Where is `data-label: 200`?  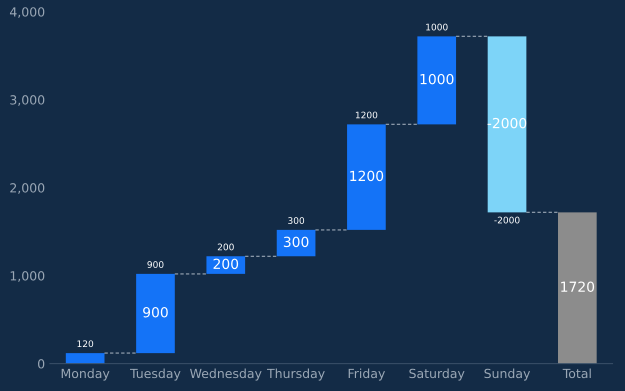
data-label: 200 is located at coordinates (226, 247).